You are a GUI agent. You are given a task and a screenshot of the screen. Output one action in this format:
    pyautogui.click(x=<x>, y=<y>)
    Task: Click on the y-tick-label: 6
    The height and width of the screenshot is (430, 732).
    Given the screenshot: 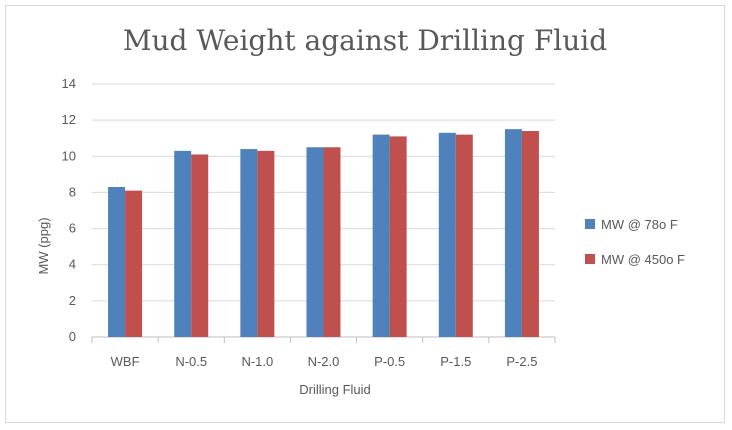 What is the action you would take?
    pyautogui.click(x=72, y=228)
    